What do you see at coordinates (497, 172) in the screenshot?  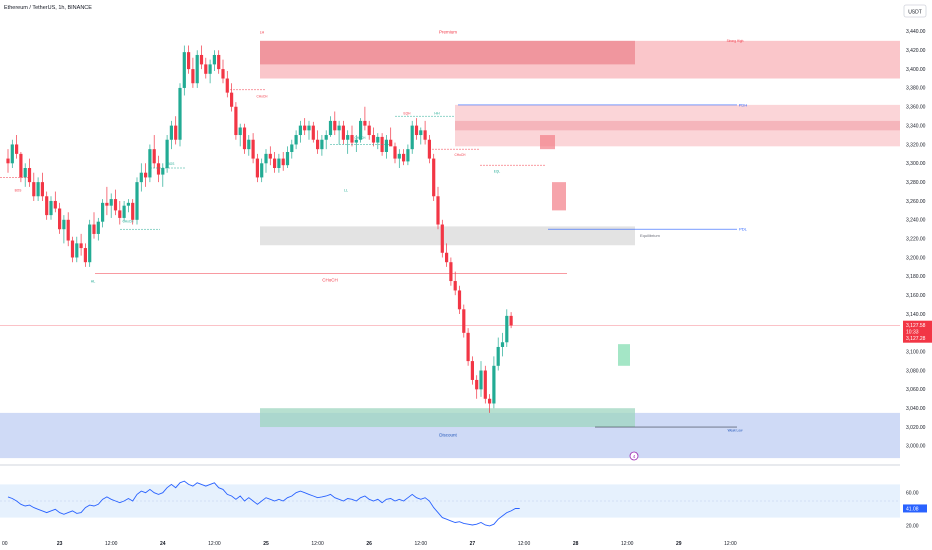 I see `eql-label: EQL` at bounding box center [497, 172].